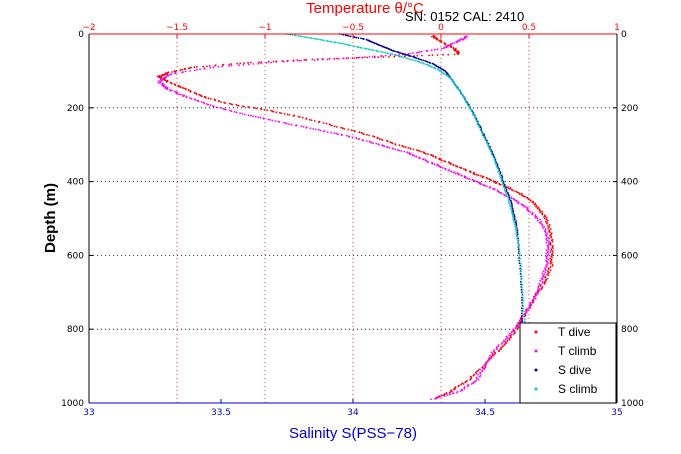 This screenshot has width=681, height=454. Describe the element at coordinates (536, 351) in the screenshot. I see `legend-marker` at that location.